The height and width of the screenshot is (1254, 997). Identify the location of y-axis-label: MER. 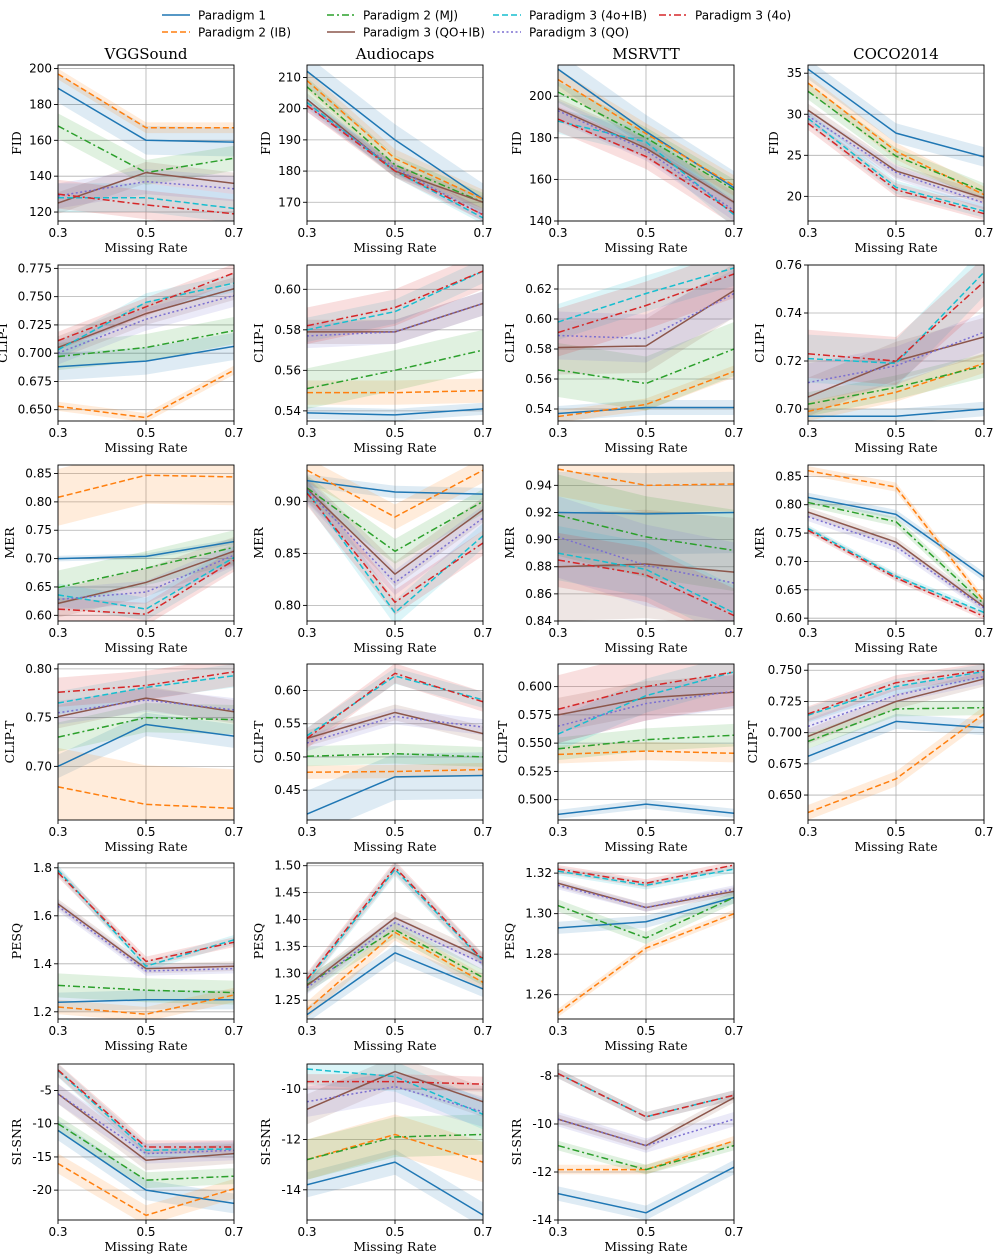
(258, 543).